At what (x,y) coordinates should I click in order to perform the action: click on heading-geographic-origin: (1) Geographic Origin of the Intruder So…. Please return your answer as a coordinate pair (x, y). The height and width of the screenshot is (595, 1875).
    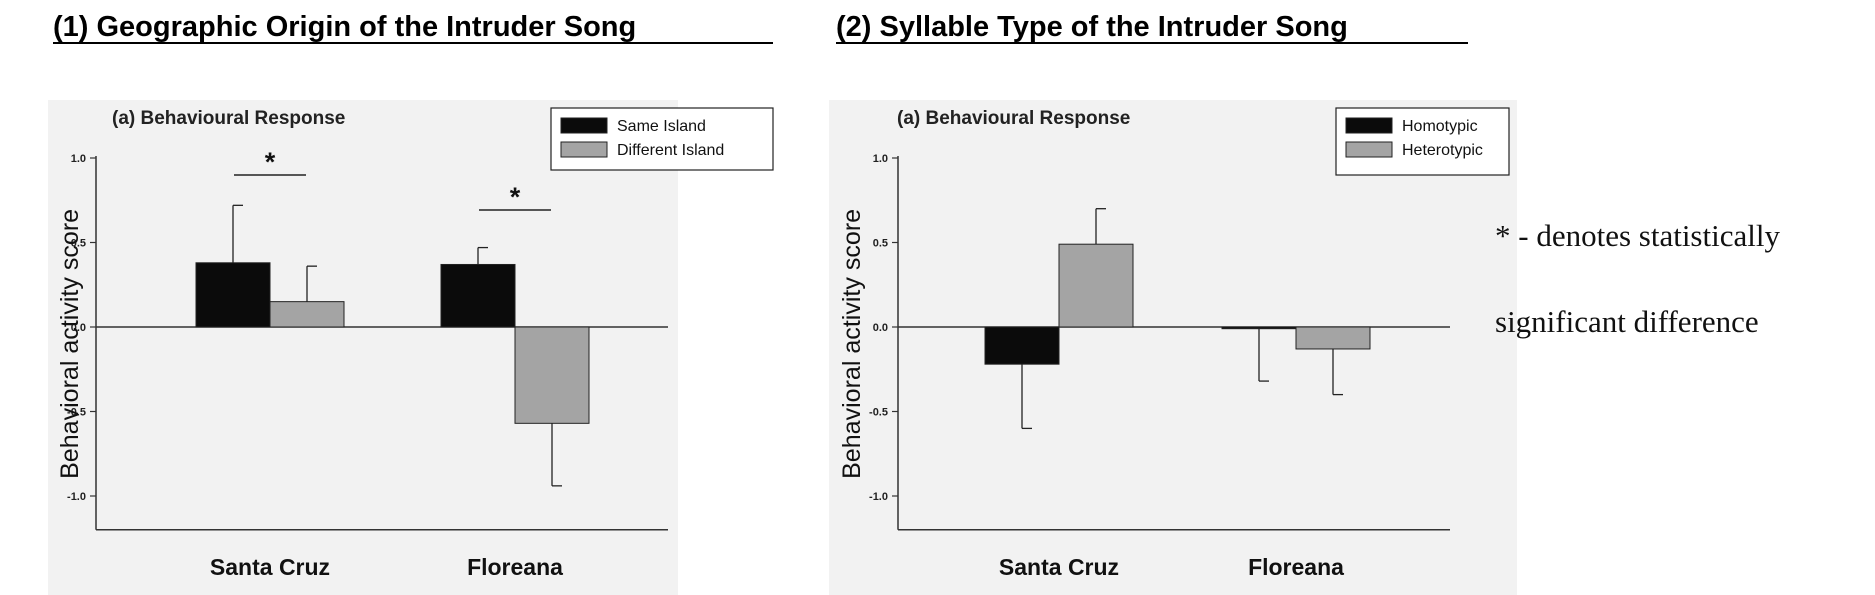
    Looking at the image, I should click on (344, 27).